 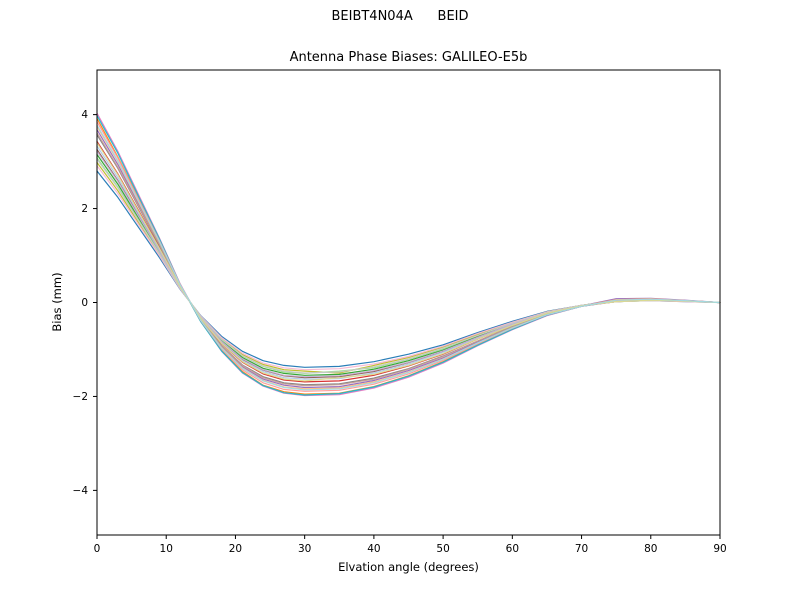 What do you see at coordinates (166, 549) in the screenshot?
I see `x-tick-label: 10` at bounding box center [166, 549].